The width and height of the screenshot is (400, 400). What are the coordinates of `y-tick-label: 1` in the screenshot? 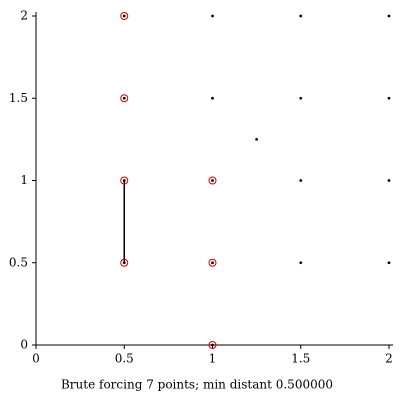 It's located at (24, 180).